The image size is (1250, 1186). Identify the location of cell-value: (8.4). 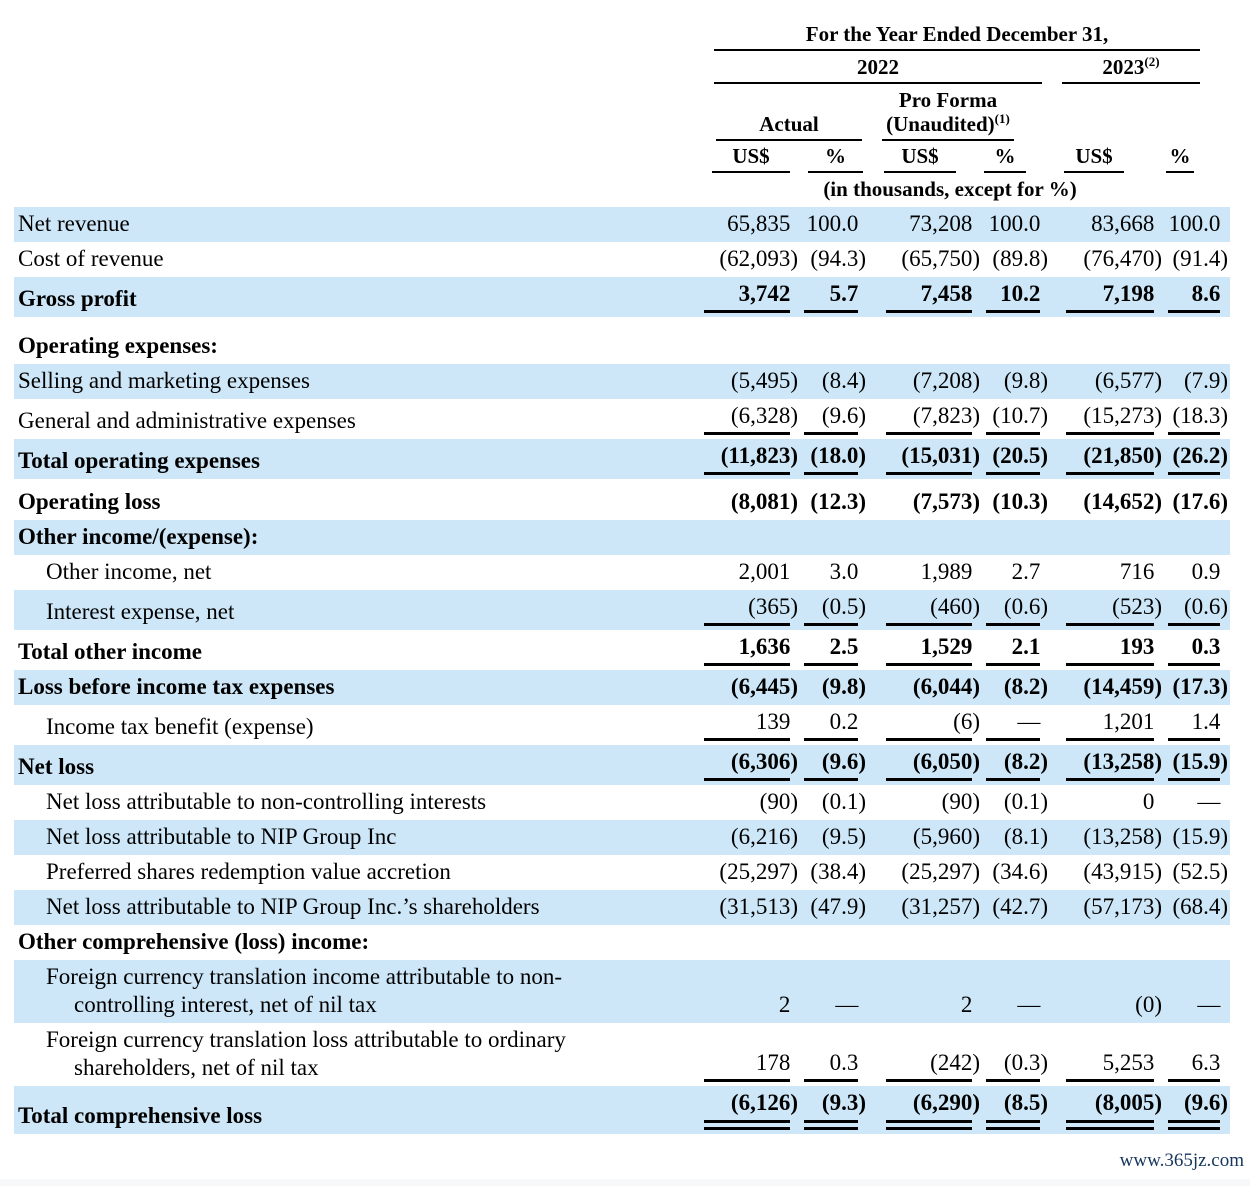
(834, 381).